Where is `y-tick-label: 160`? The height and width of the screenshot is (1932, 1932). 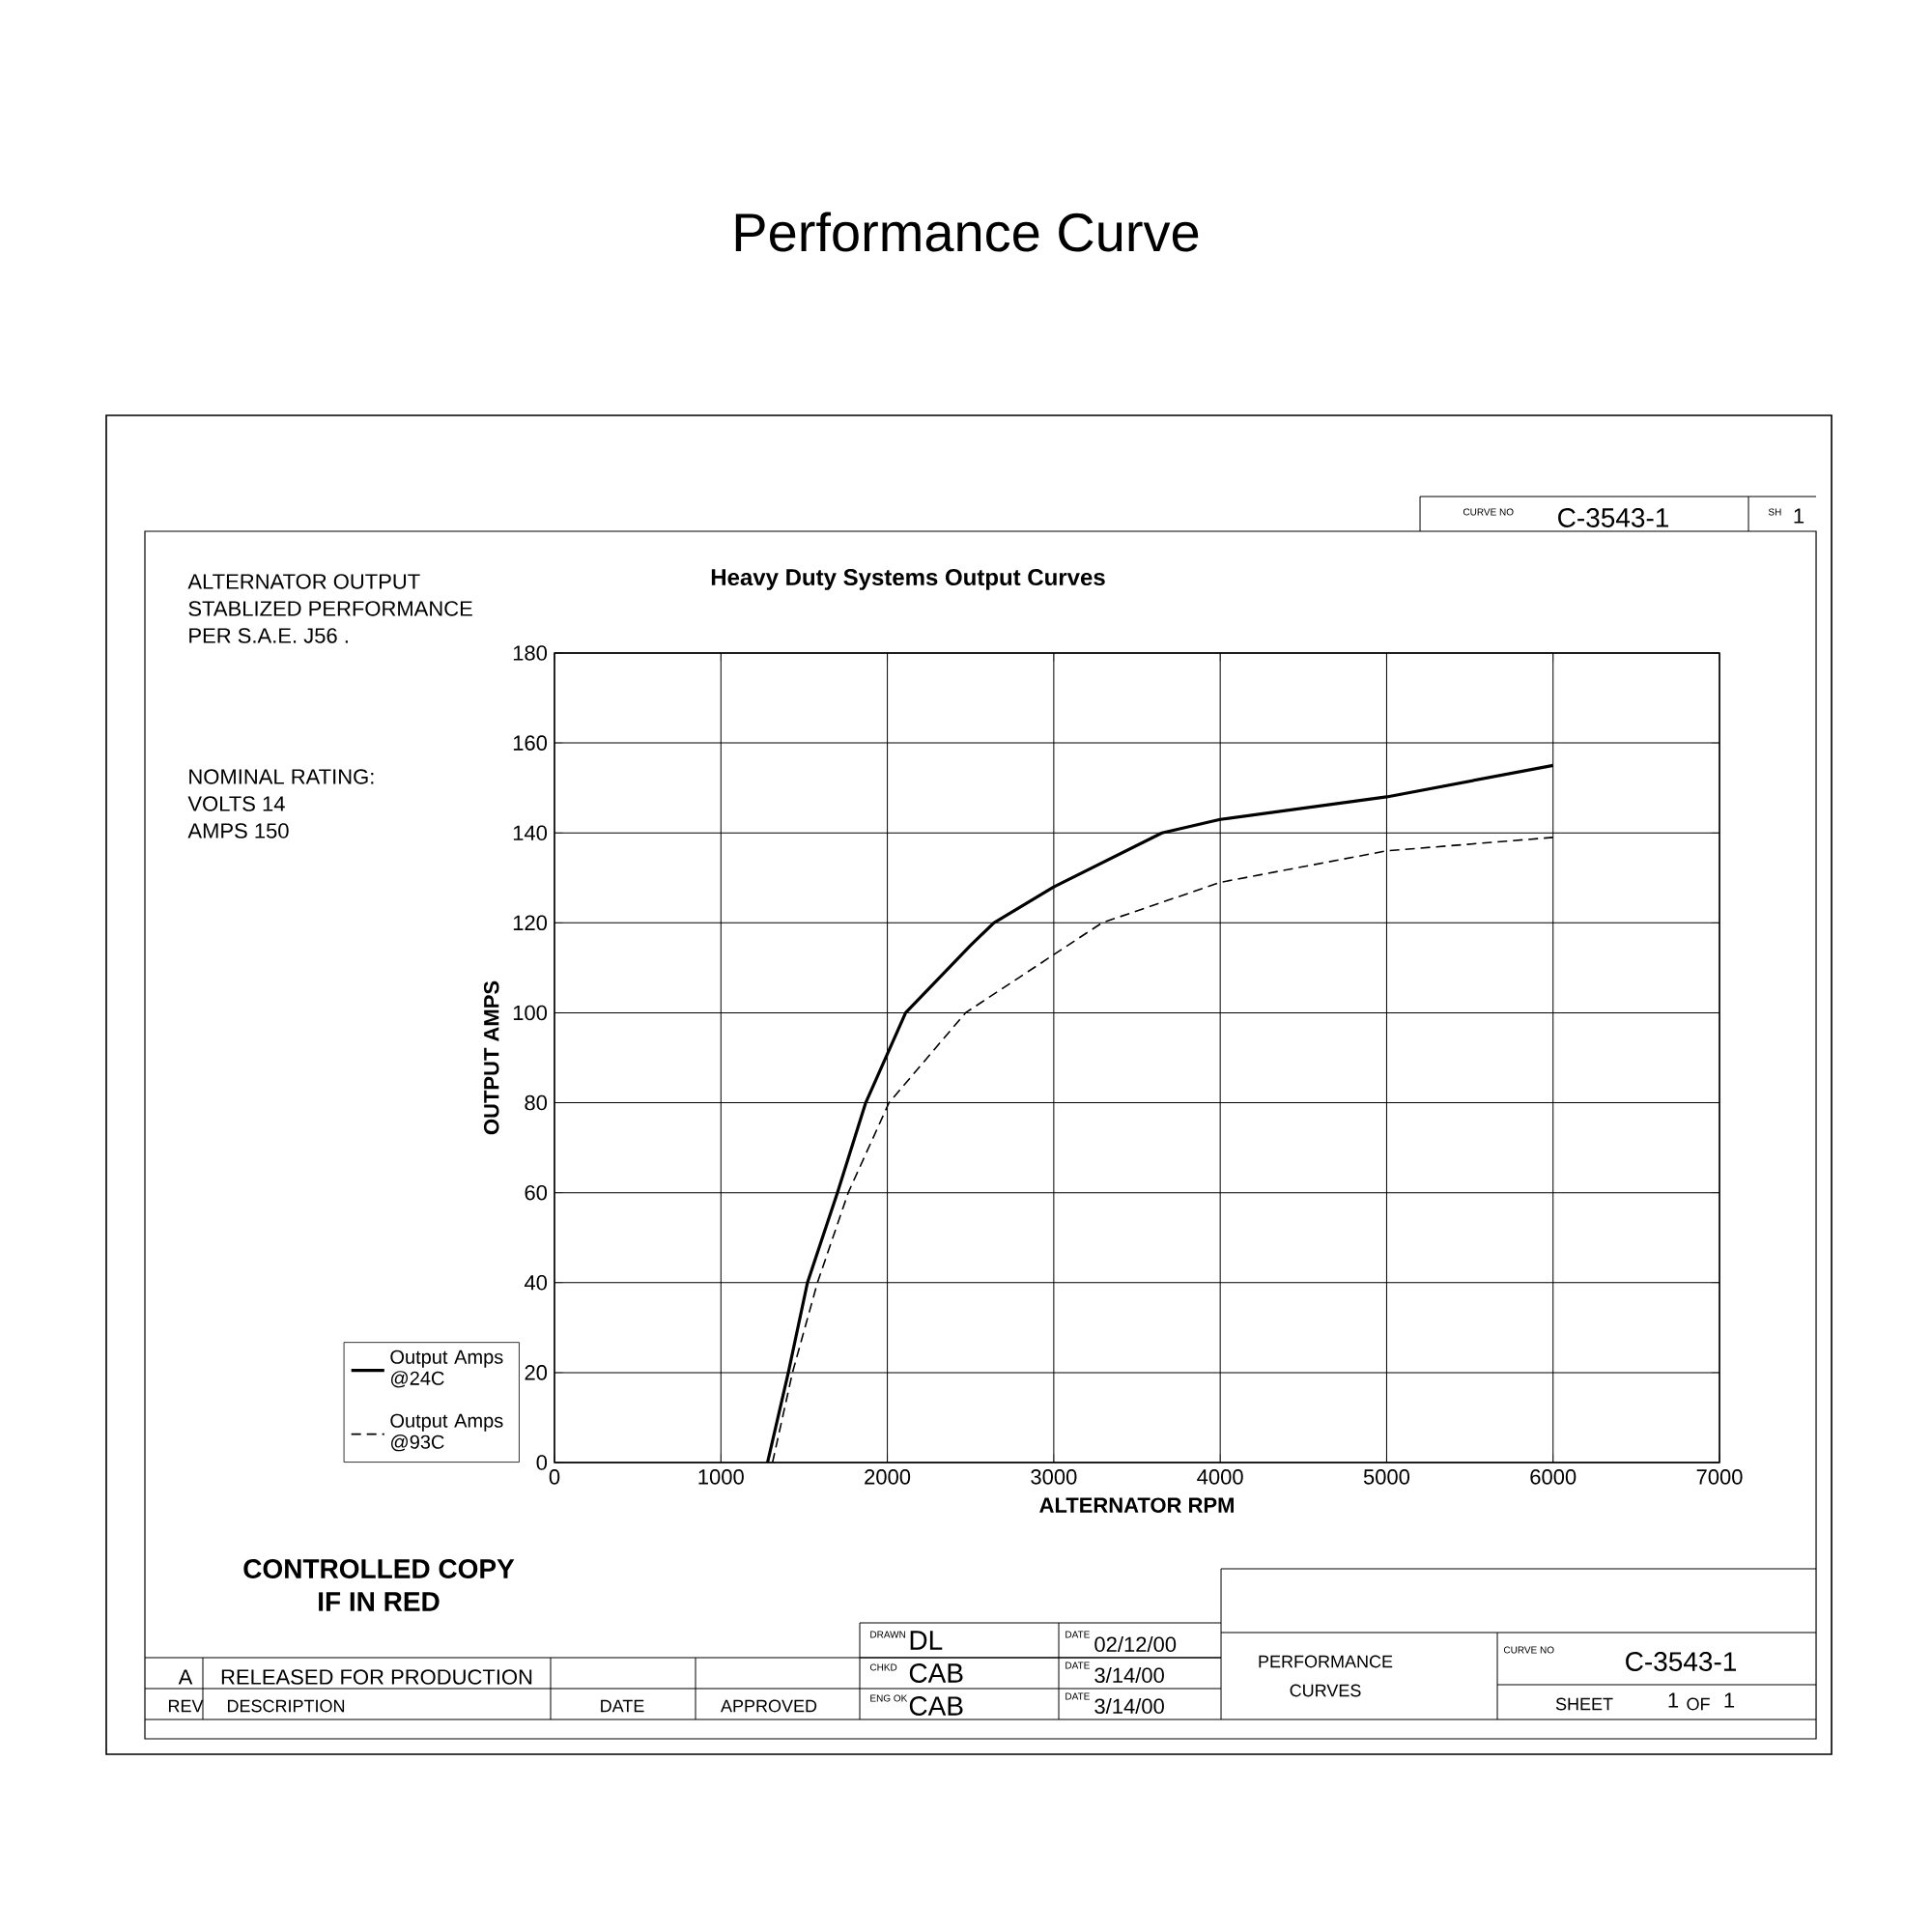 y-tick-label: 160 is located at coordinates (530, 743).